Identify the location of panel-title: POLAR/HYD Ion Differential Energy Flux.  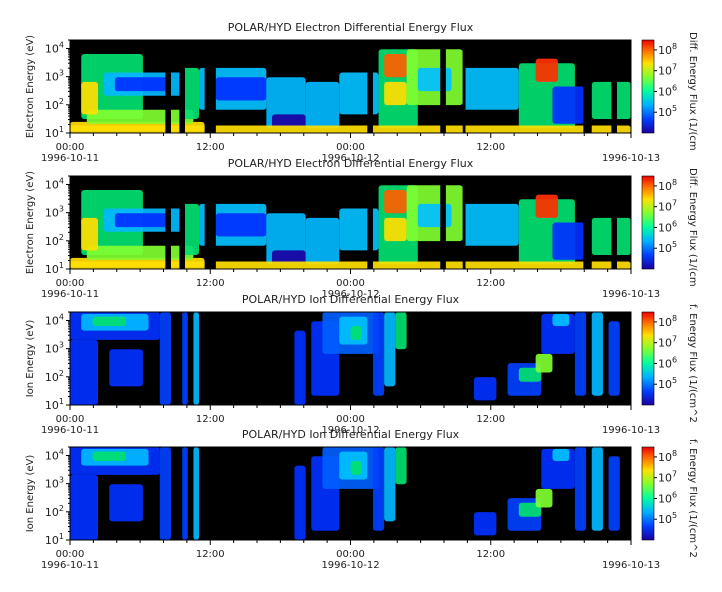
(351, 434).